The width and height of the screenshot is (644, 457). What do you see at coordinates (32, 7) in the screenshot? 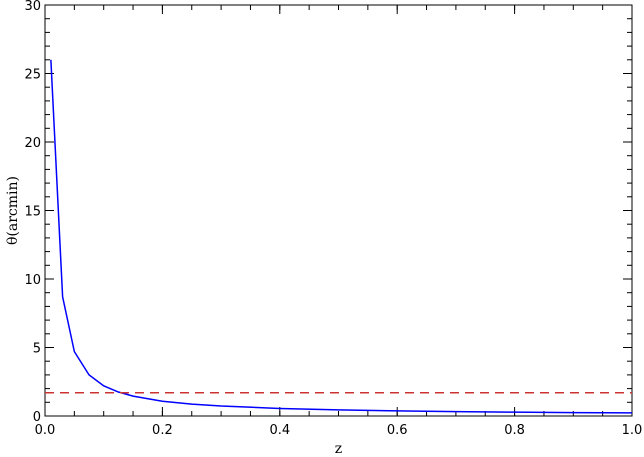
I see `y-tick-label: 30` at bounding box center [32, 7].